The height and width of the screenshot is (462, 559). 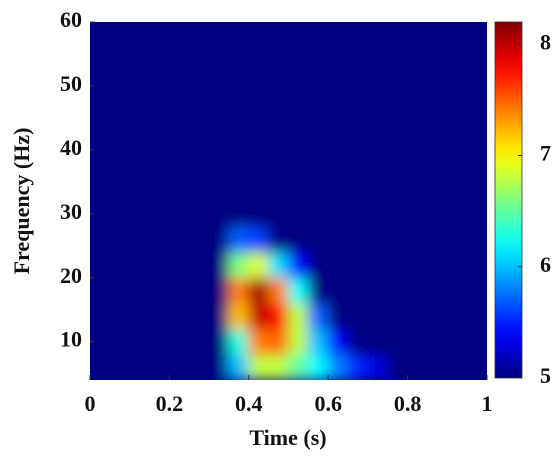 I want to click on x-tick-label: 0.4, so click(x=249, y=403).